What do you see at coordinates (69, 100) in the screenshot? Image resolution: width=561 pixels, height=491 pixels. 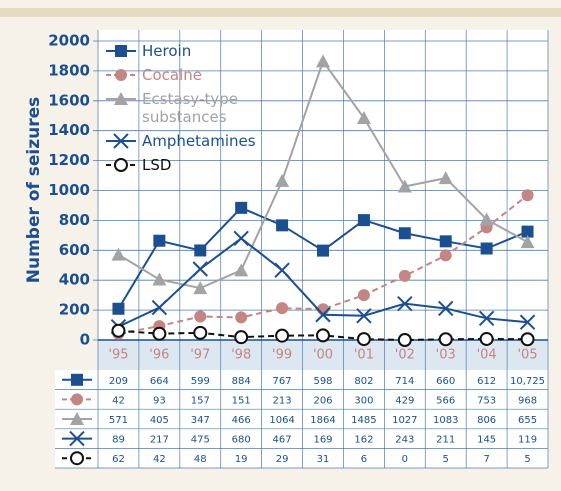 I see `y-tick-label: 1600` at bounding box center [69, 100].